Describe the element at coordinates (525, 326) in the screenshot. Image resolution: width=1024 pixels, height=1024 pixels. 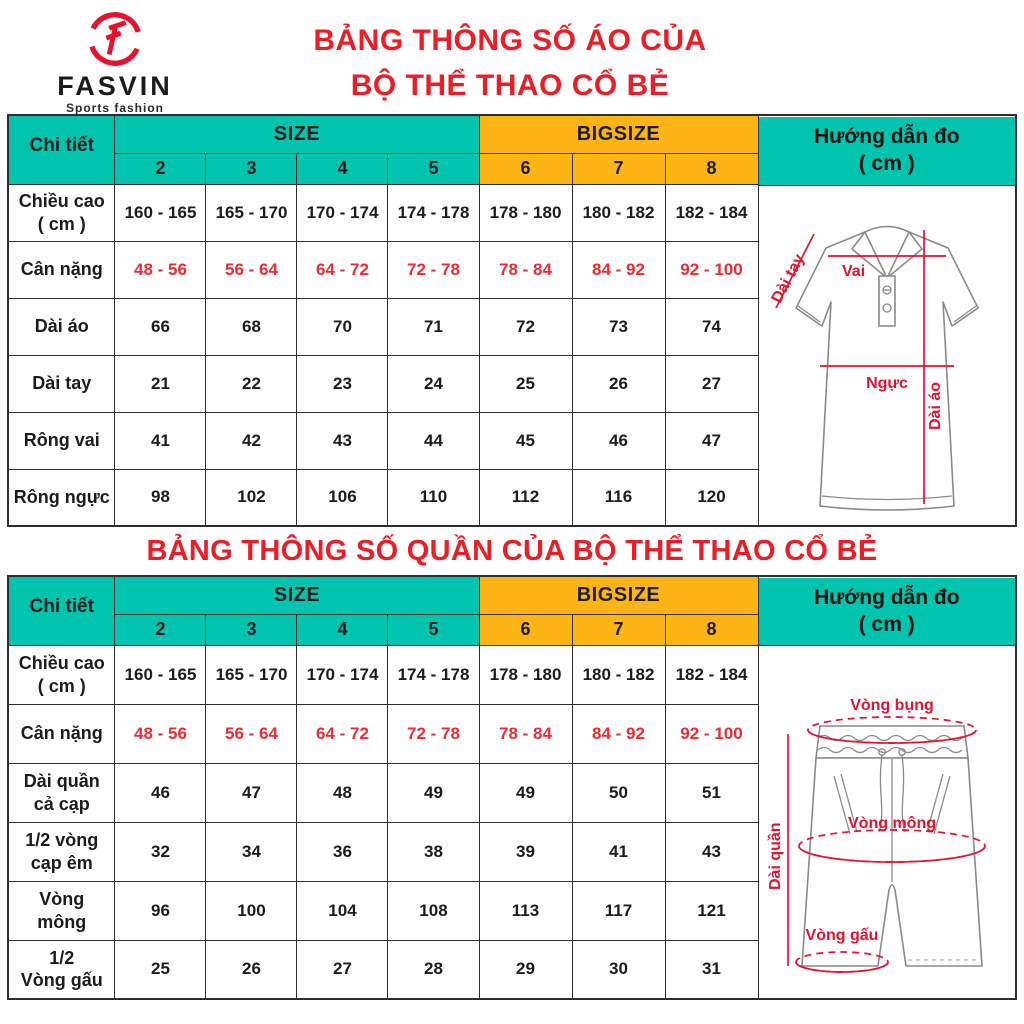
I see `value-cell: 72` at that location.